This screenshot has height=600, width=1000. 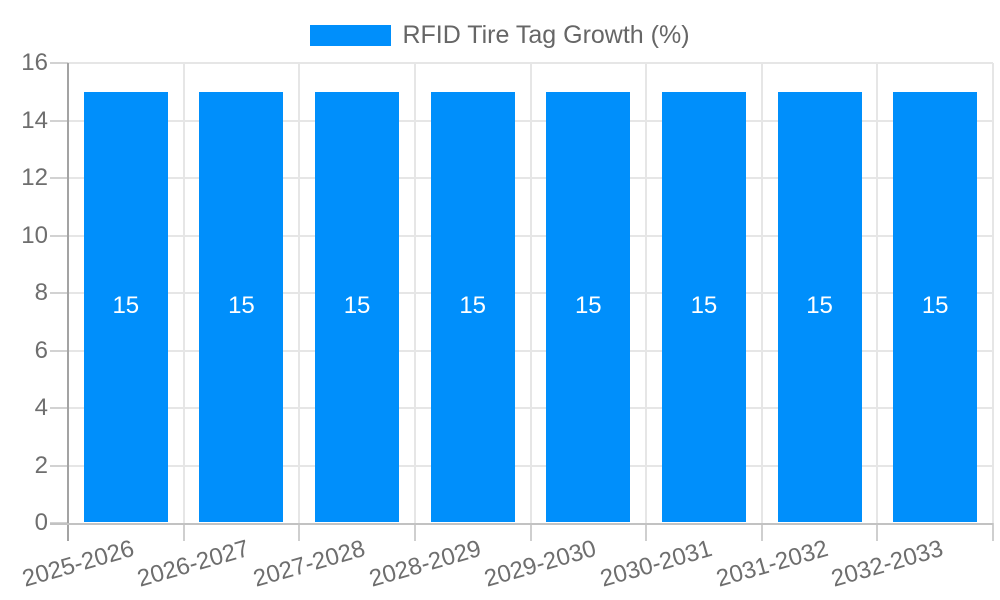 What do you see at coordinates (41, 522) in the screenshot?
I see `y-axis-tick-label: 0` at bounding box center [41, 522].